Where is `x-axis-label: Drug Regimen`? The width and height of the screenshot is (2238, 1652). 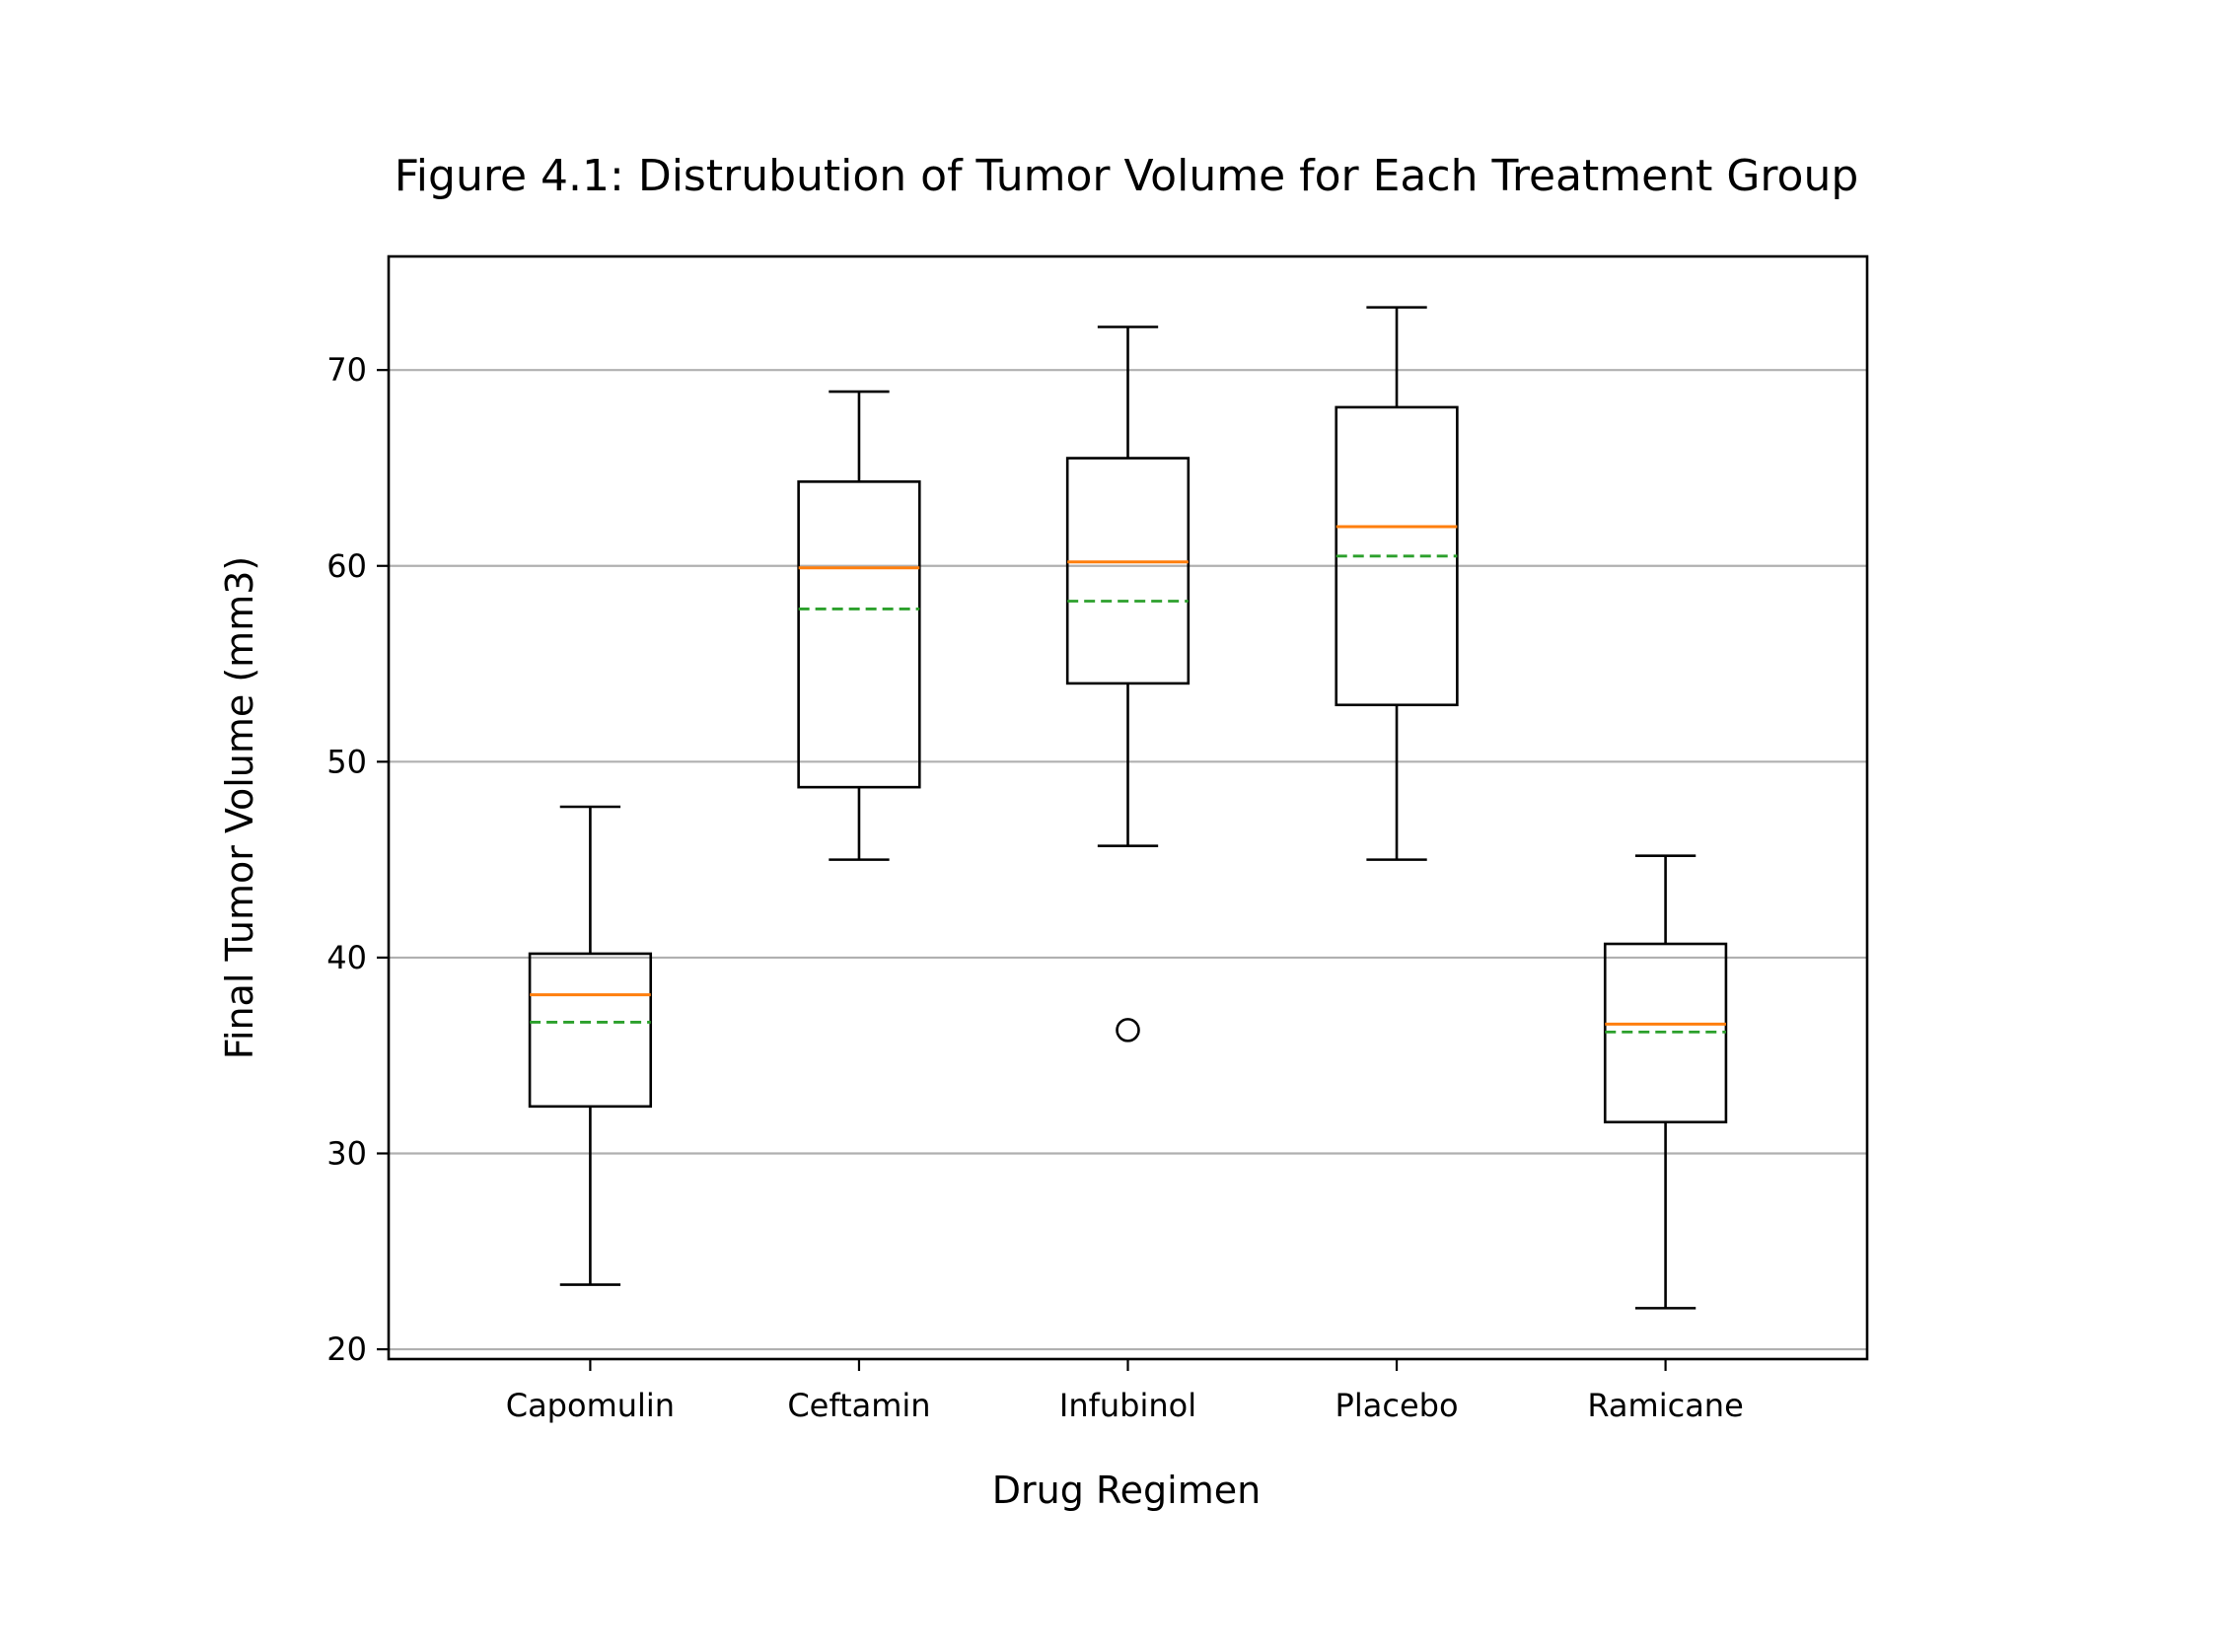 x-axis-label: Drug Regimen is located at coordinates (1126, 1491).